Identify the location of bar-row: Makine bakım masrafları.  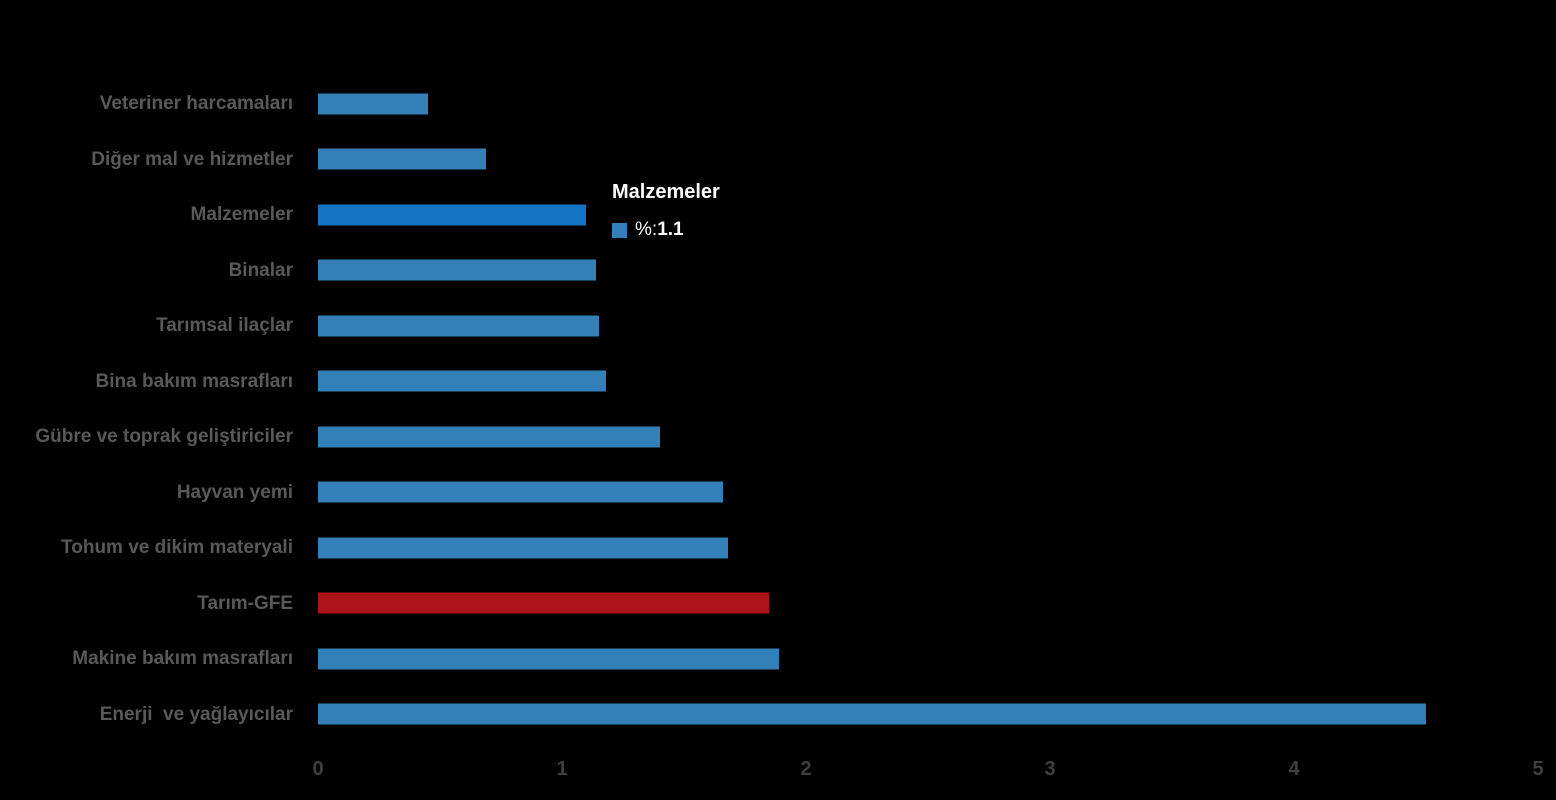
(778, 659).